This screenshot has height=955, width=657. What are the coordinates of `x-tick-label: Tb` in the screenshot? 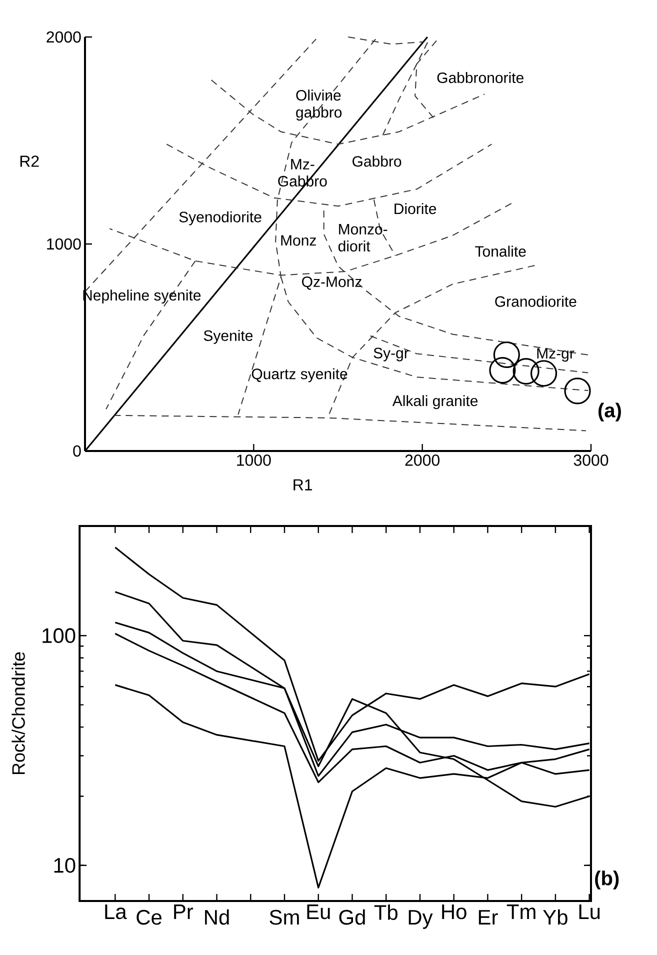 It's located at (386, 912).